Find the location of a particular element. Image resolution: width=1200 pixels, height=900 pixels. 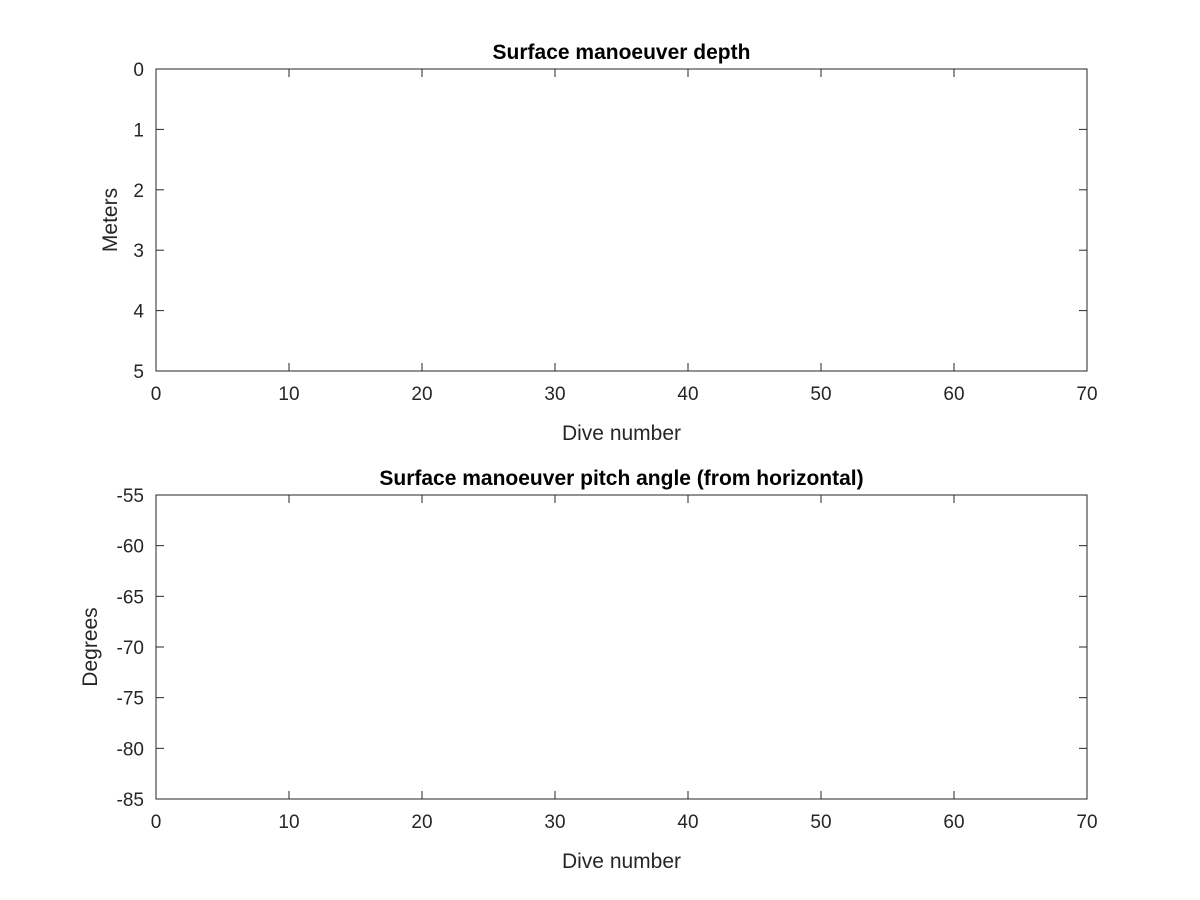

y-axis-label: Degrees is located at coordinates (90, 646).